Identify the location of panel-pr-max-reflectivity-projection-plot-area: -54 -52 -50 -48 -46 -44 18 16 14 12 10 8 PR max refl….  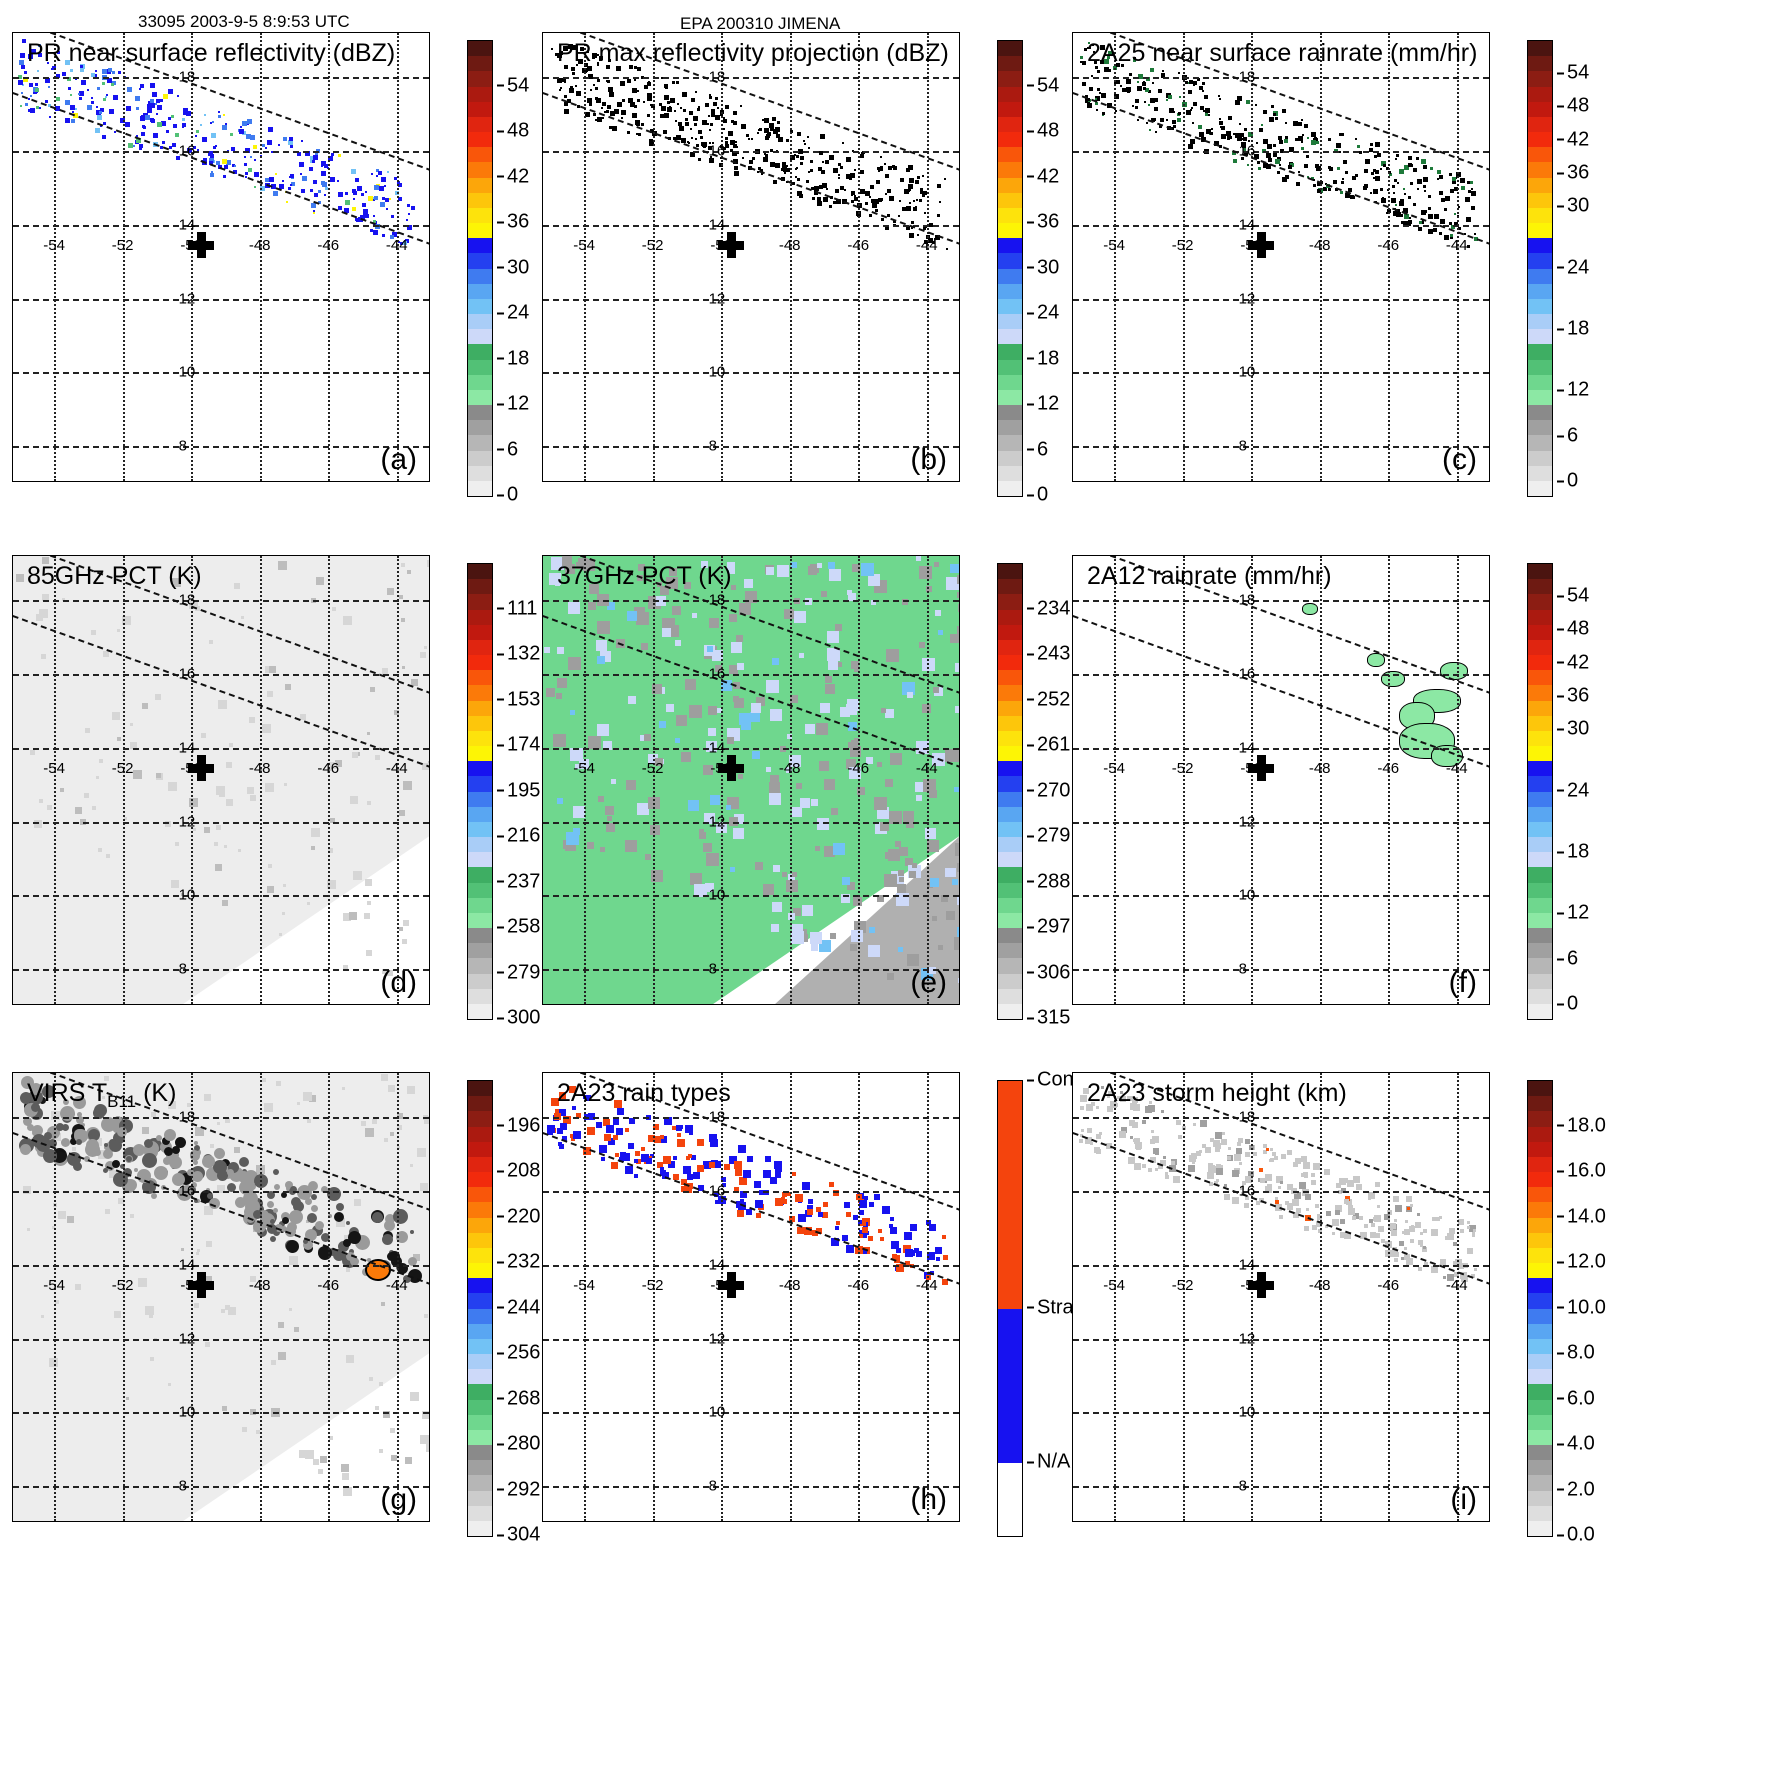
(751, 257).